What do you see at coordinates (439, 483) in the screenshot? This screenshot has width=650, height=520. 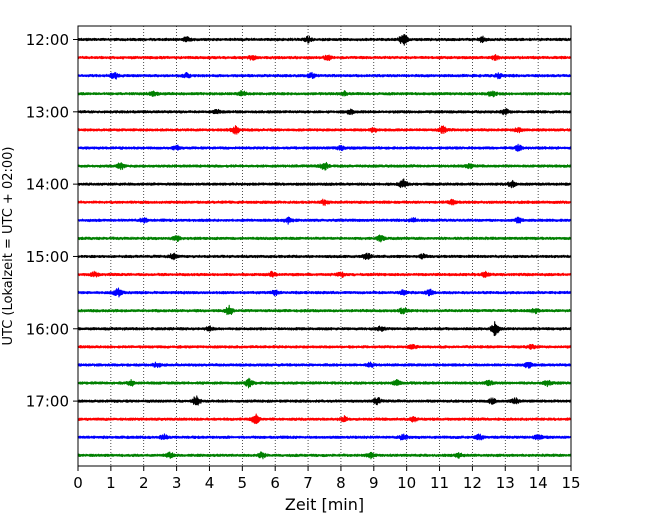 I see `x-tick-label: 11` at bounding box center [439, 483].